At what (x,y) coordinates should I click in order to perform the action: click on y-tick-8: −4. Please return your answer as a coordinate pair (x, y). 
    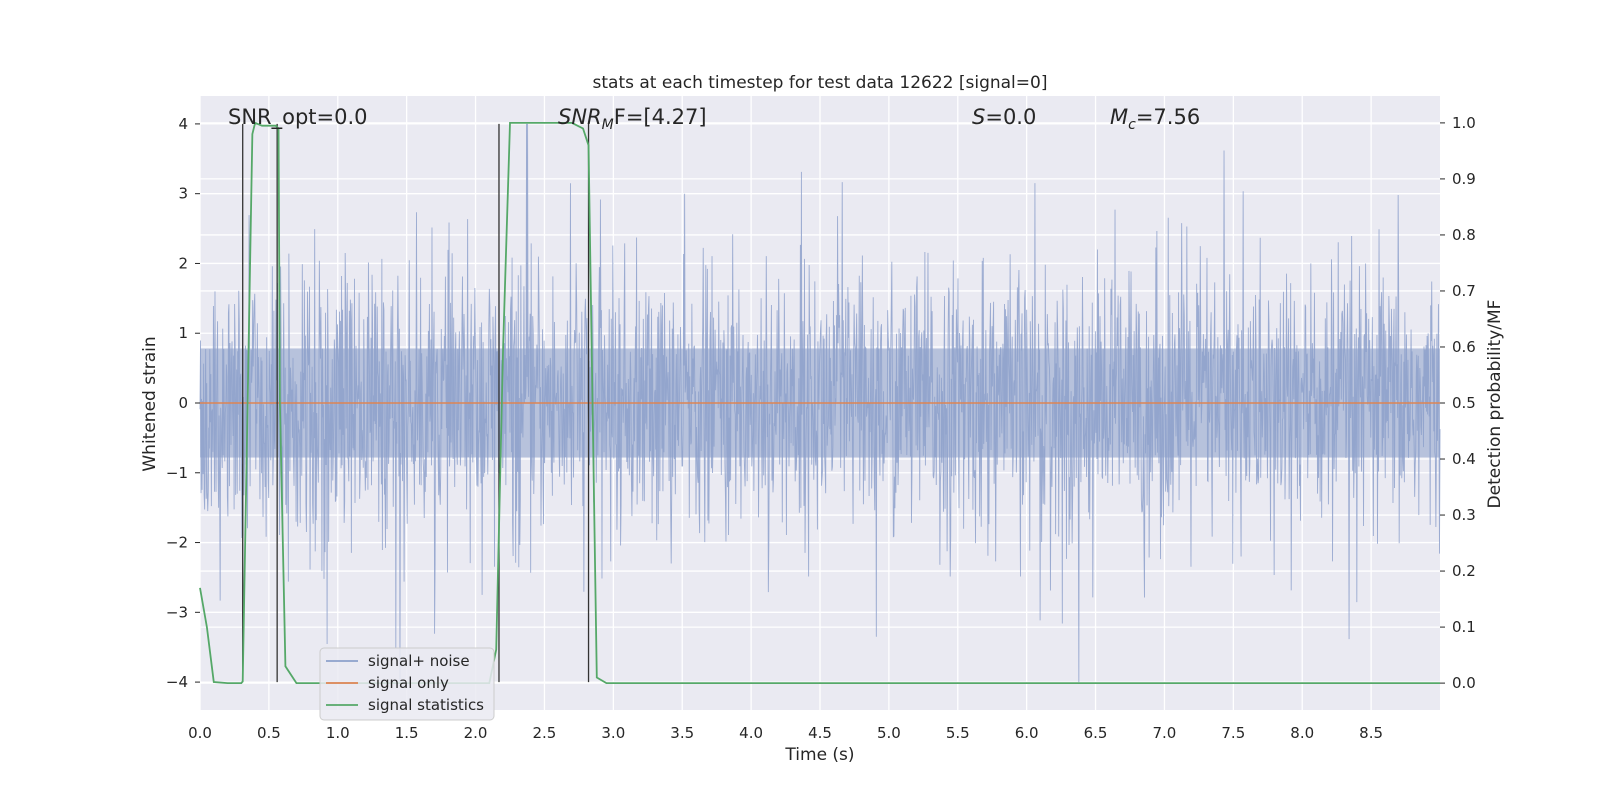
    Looking at the image, I should click on (177, 682).